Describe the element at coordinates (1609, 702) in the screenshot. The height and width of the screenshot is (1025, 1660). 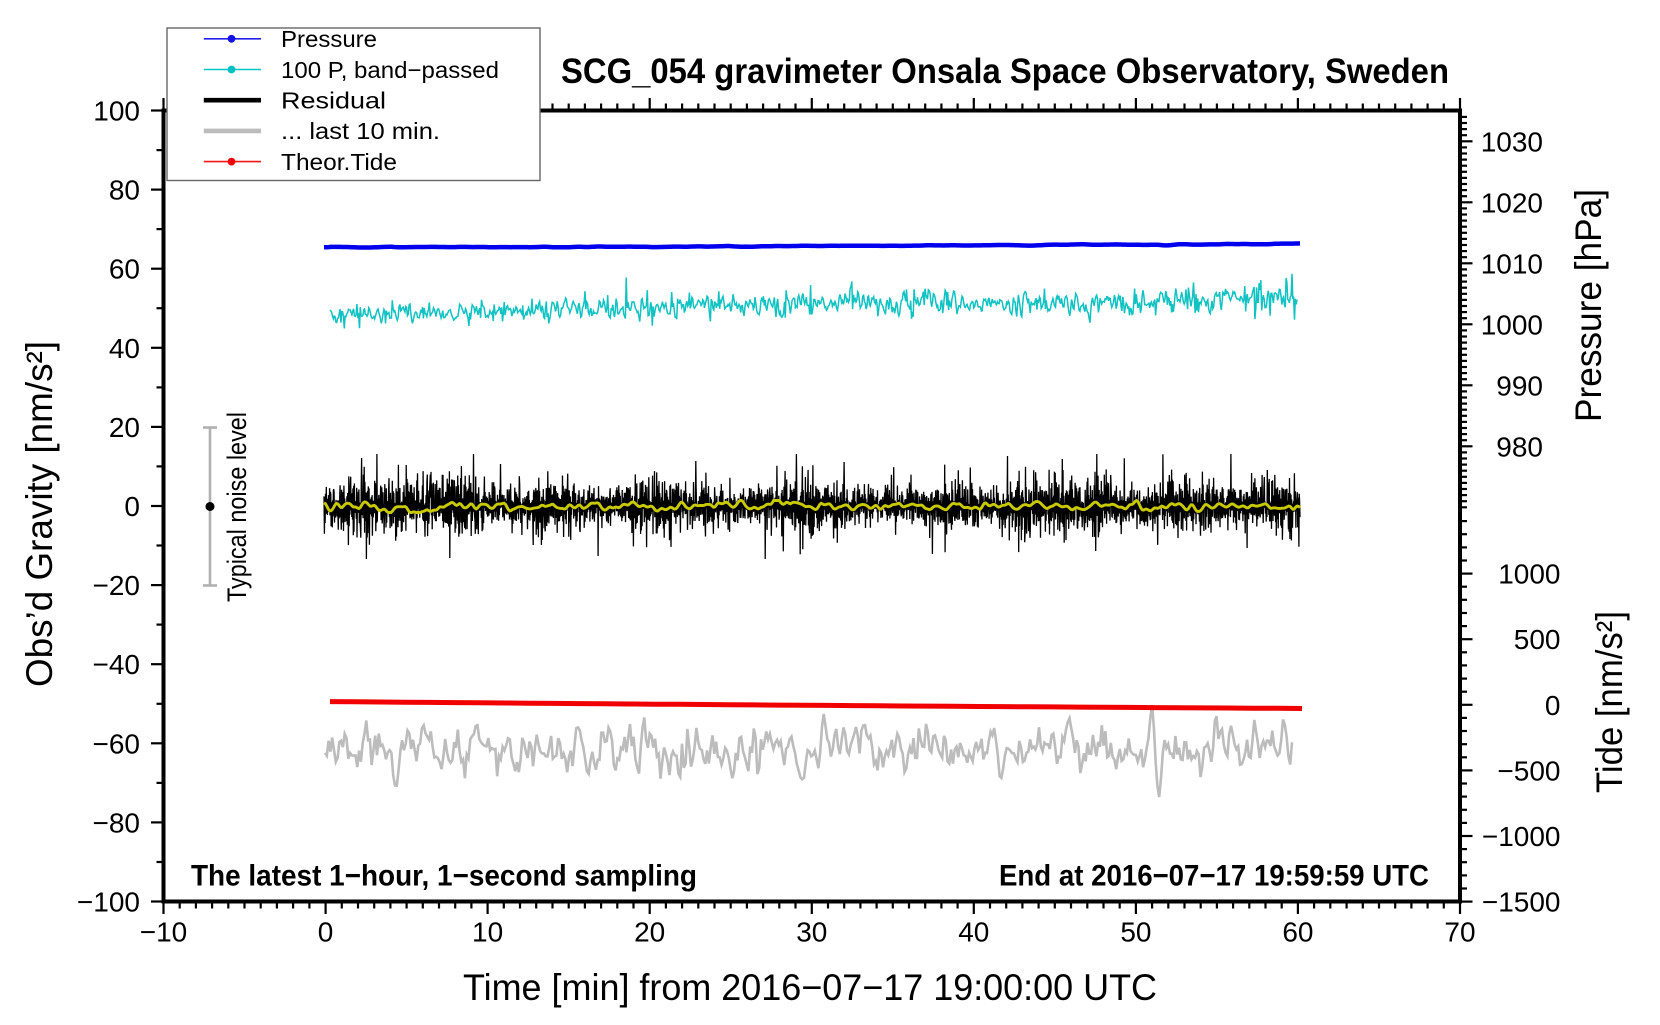
I see `svg-text: Tide [nm/s²]` at that location.